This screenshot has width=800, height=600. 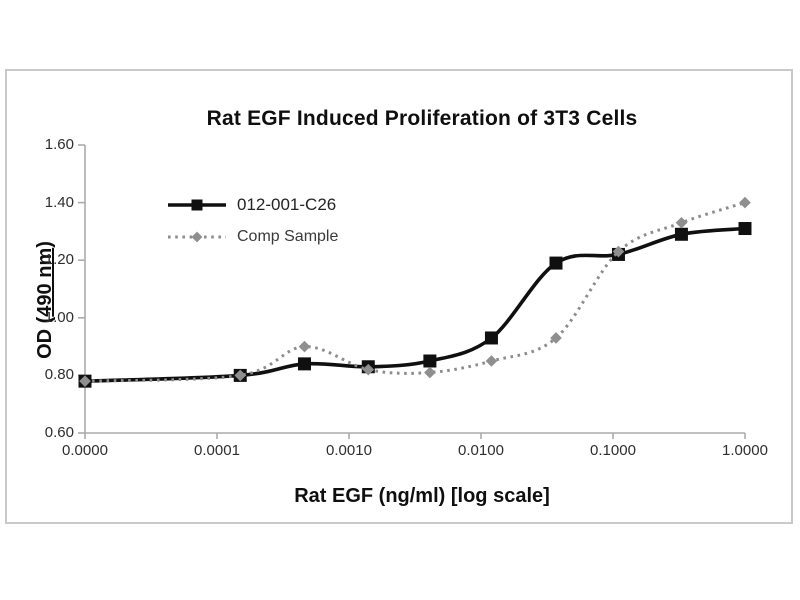 I want to click on x-tick-label: 0.0100, so click(x=481, y=450).